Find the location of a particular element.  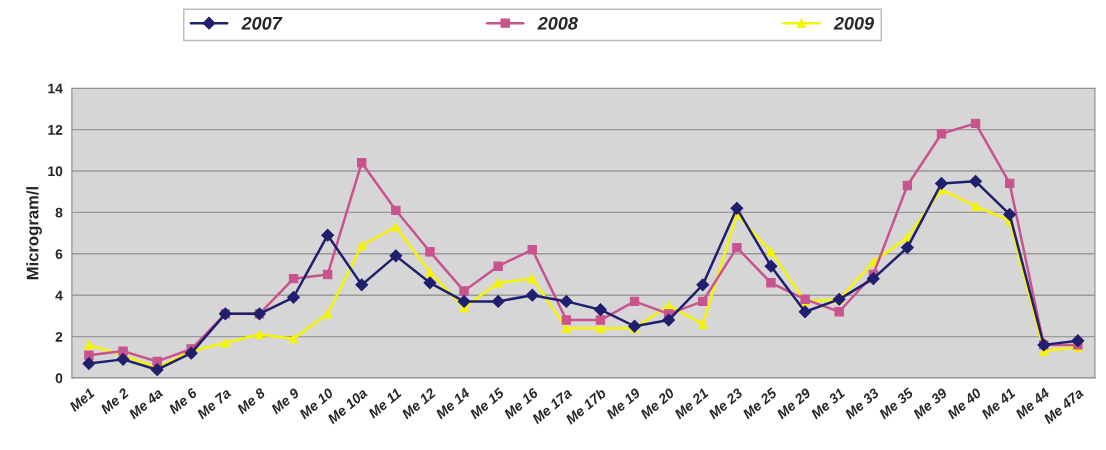

x-tick-label: Me 4a is located at coordinates (146, 403).